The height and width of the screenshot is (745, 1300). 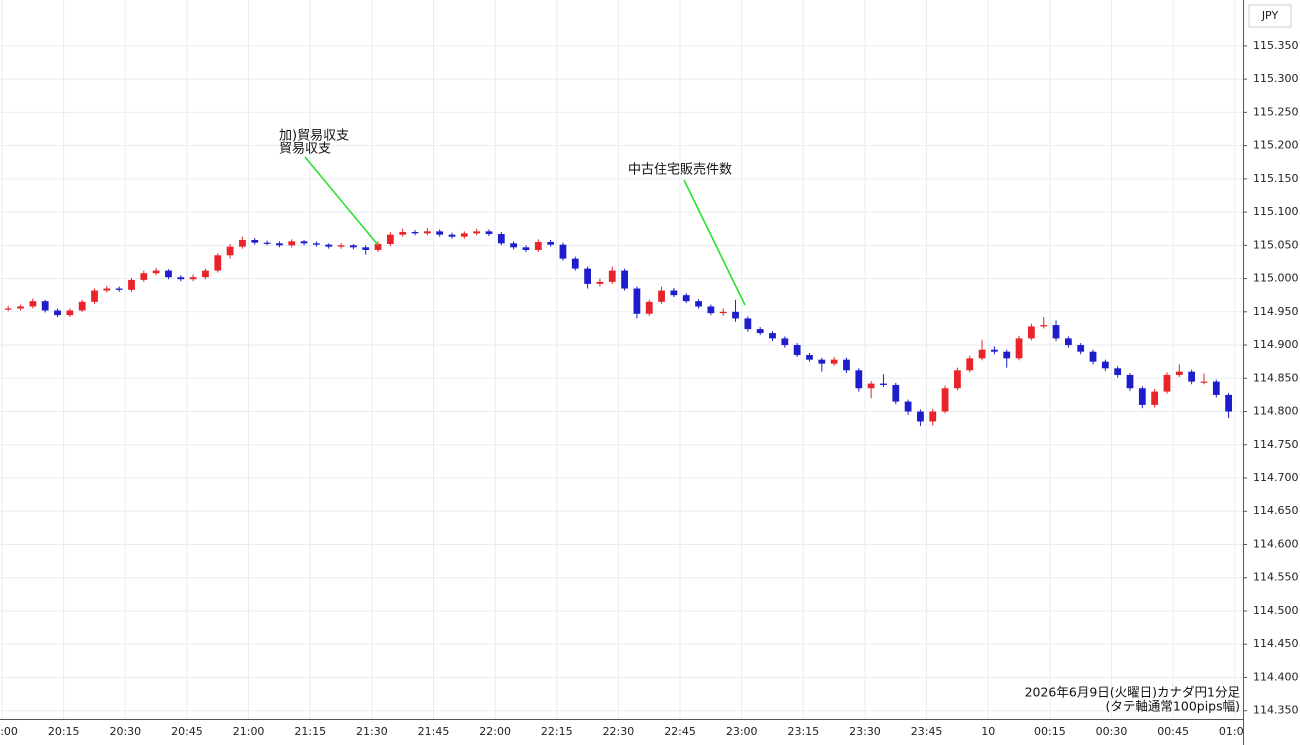 What do you see at coordinates (803, 731) in the screenshot?
I see `x-tick-label: 23:15` at bounding box center [803, 731].